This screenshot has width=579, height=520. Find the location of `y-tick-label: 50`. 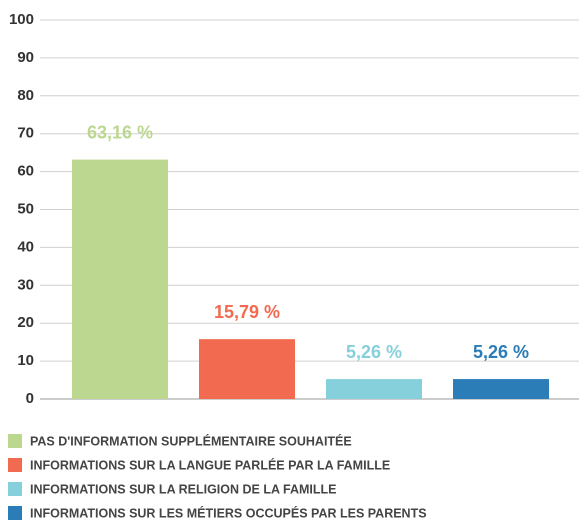

y-tick-label: 50 is located at coordinates (25, 208).